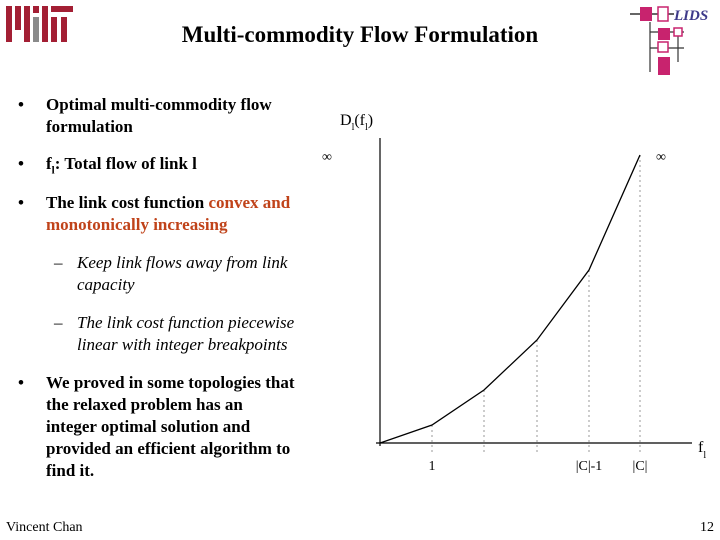  I want to click on tick-label-c-minus-1: |C|-1, so click(589, 466).